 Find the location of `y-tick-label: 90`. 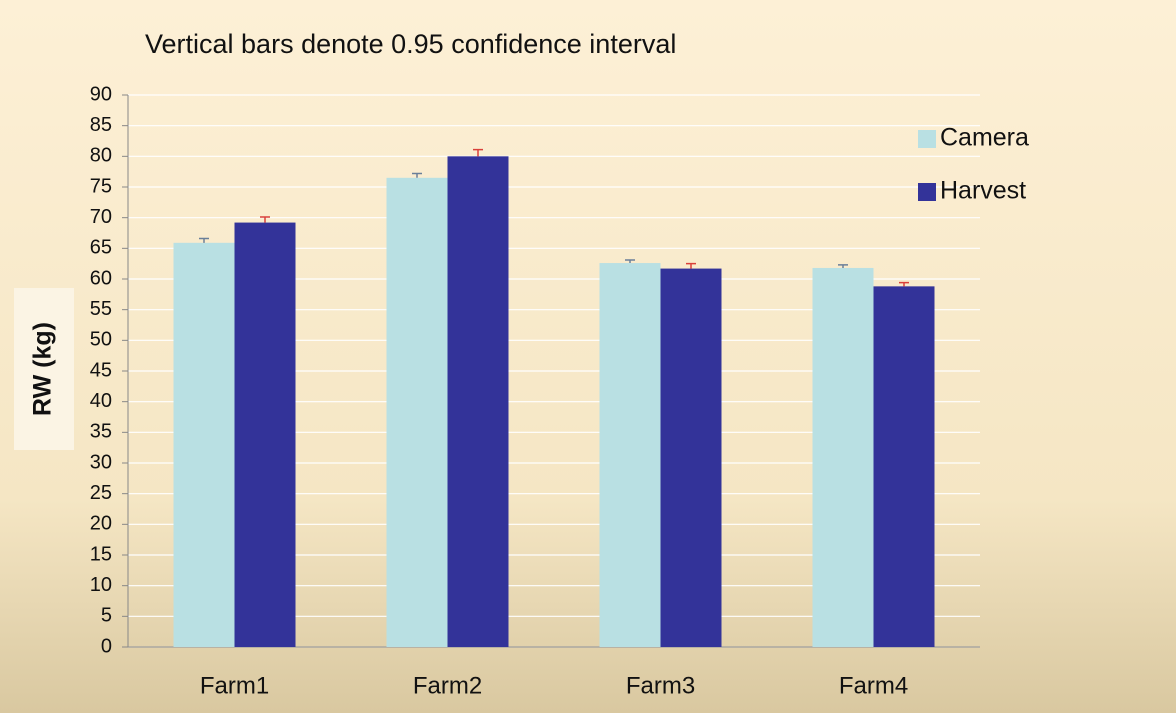

y-tick-label: 90 is located at coordinates (101, 94).